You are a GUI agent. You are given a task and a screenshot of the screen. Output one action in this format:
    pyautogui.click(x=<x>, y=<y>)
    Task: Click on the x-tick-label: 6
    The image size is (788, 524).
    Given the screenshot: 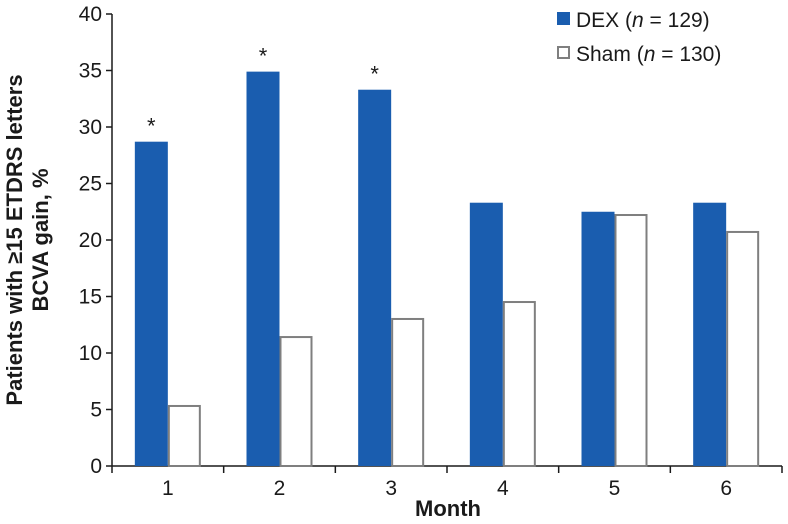 What is the action you would take?
    pyautogui.click(x=726, y=488)
    